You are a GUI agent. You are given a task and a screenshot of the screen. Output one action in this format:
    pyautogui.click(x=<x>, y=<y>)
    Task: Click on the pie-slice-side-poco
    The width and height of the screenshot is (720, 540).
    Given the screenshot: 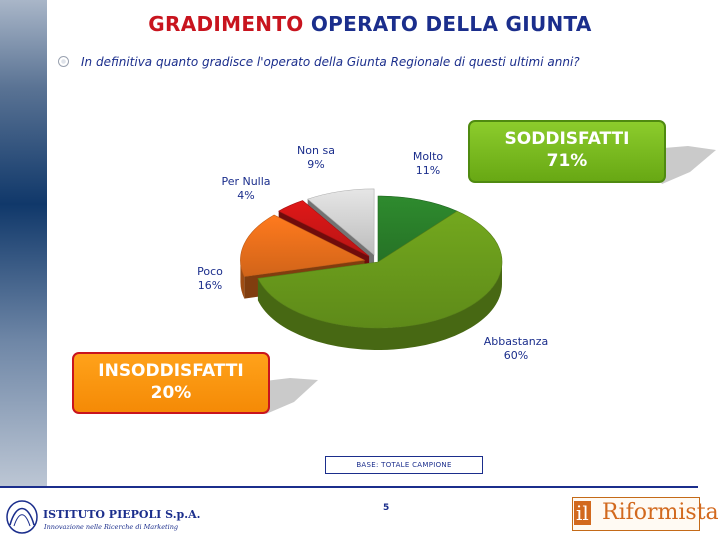 What is the action you would take?
    pyautogui.click(x=242, y=279)
    